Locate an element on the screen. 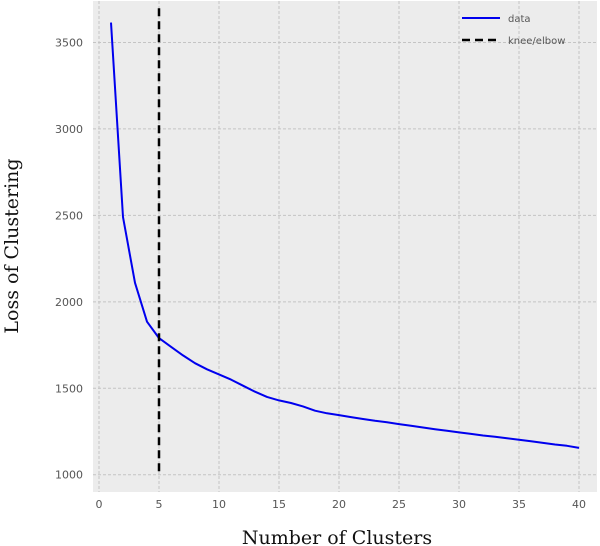 Image resolution: width=600 pixels, height=546 pixels. x-tick-label: 30 is located at coordinates (459, 504).